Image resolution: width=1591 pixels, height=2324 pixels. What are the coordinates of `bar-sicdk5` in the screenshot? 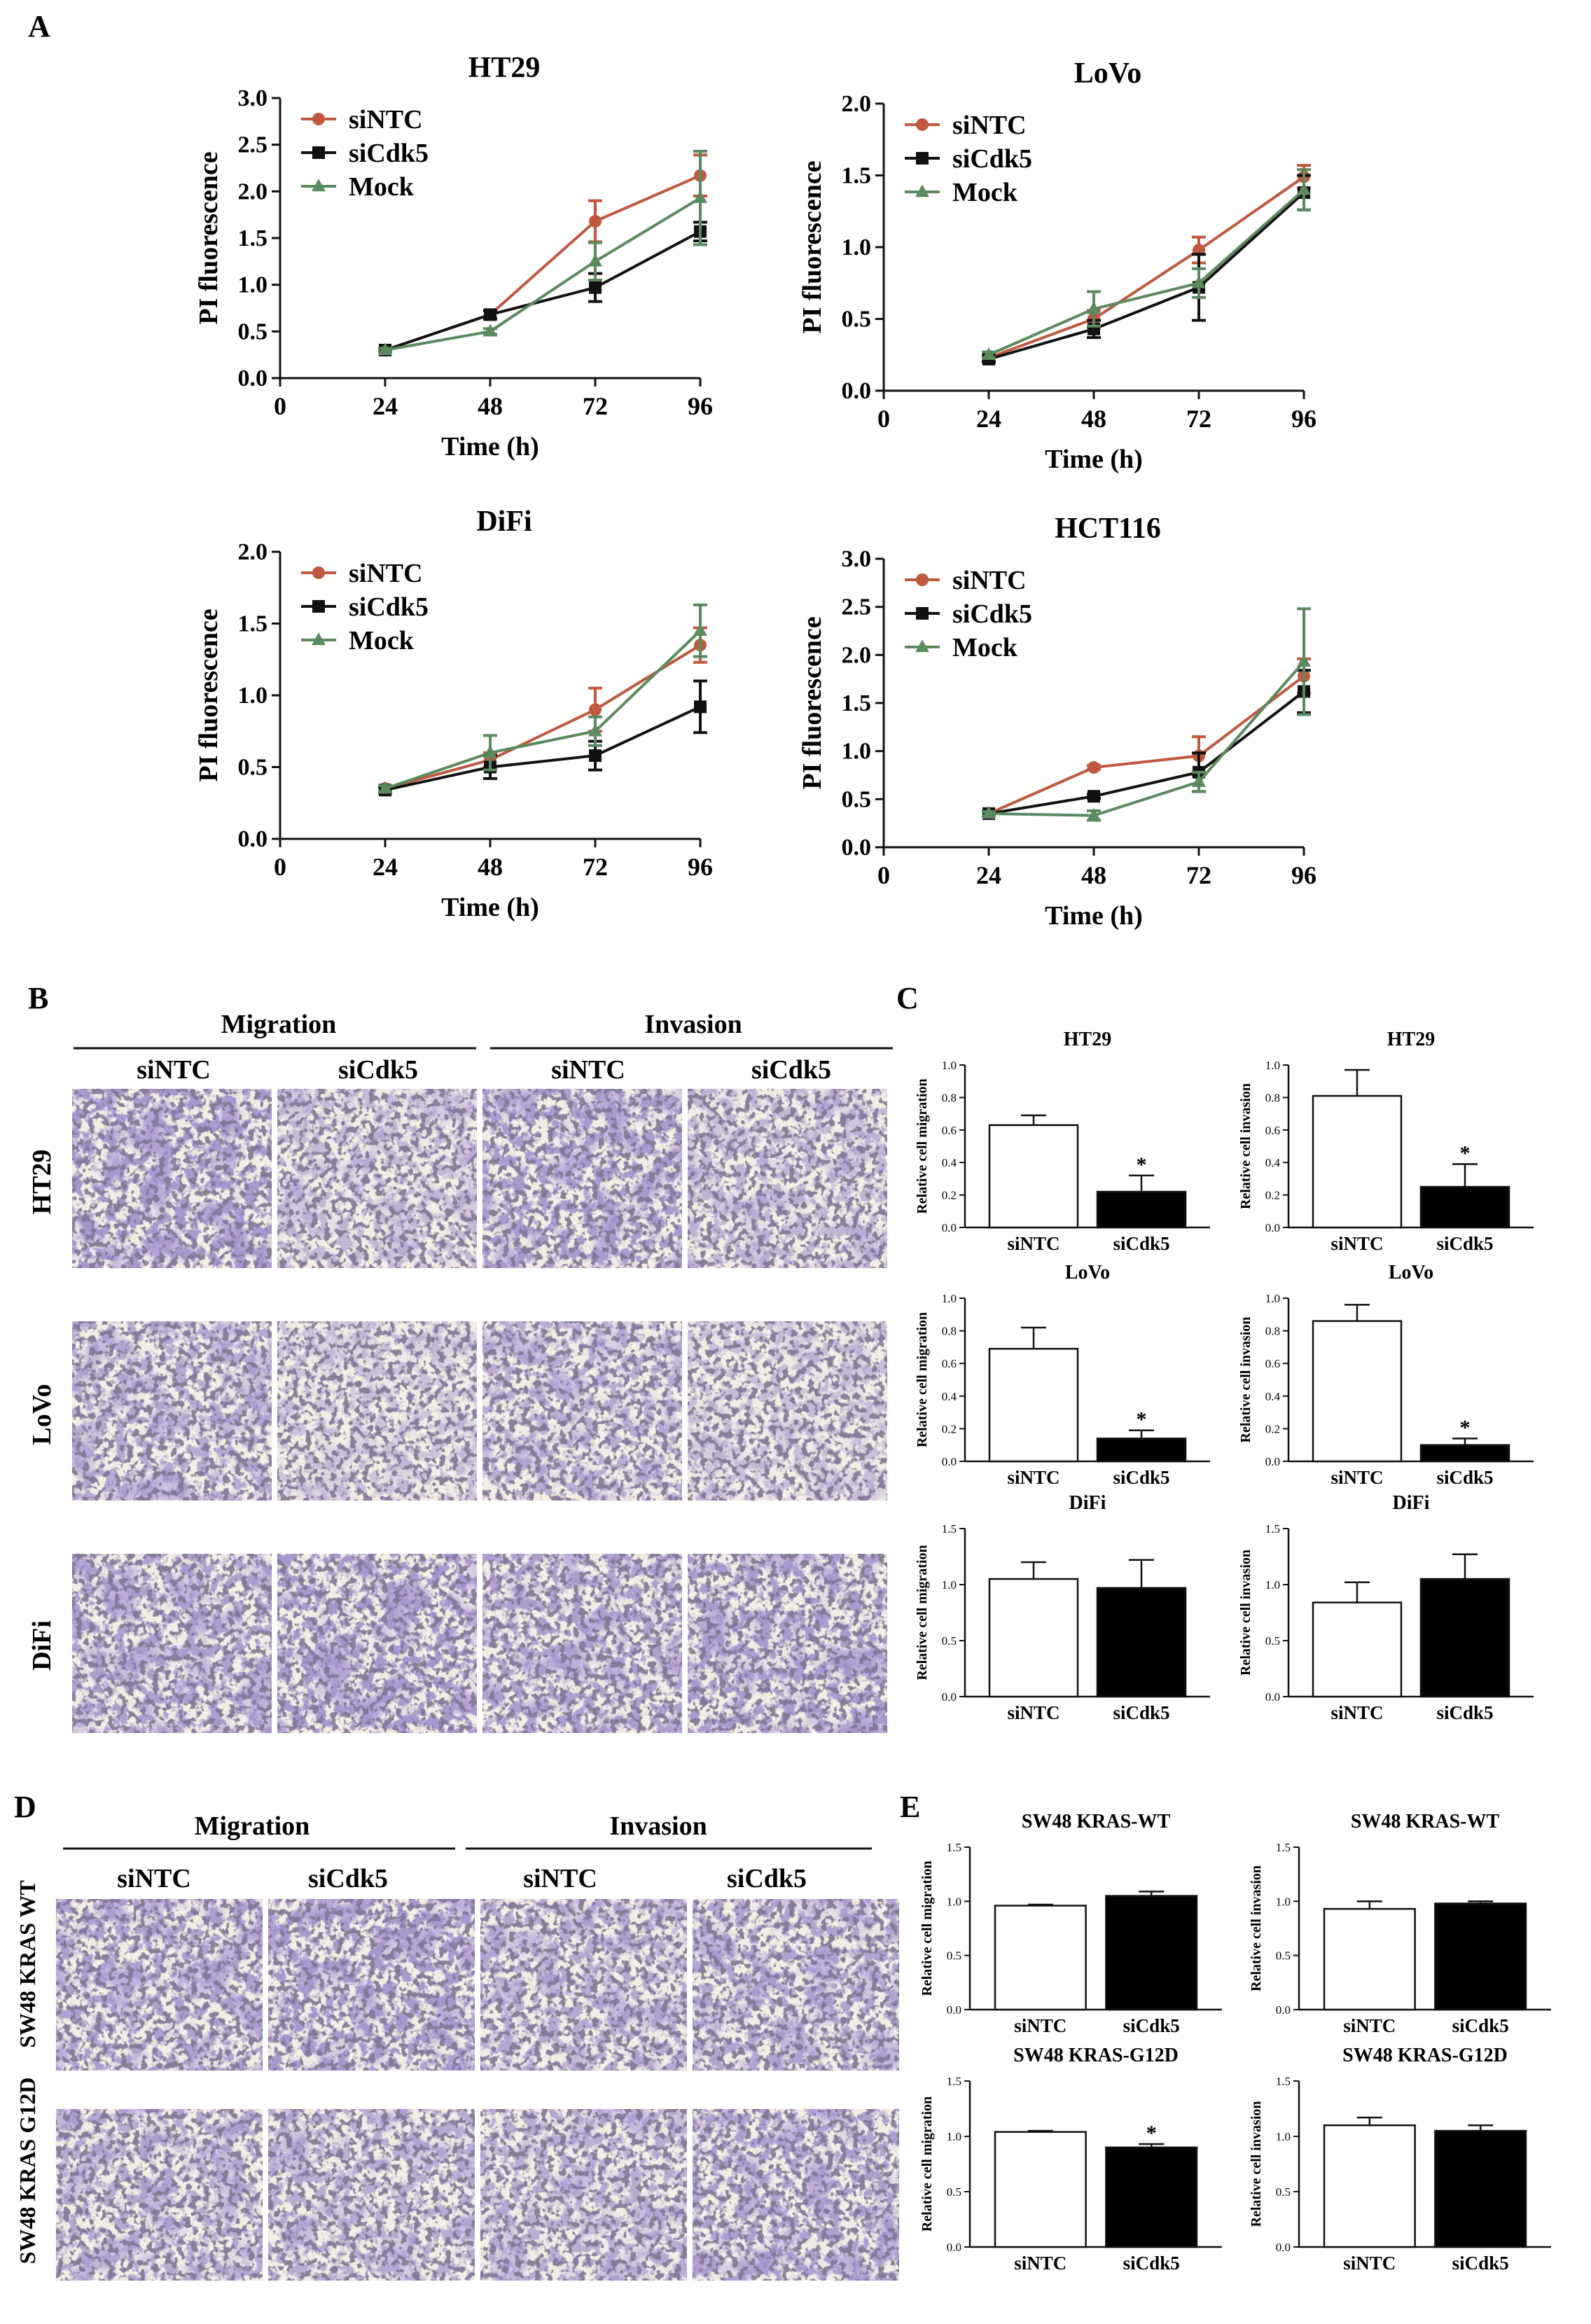 It's located at (1480, 2188).